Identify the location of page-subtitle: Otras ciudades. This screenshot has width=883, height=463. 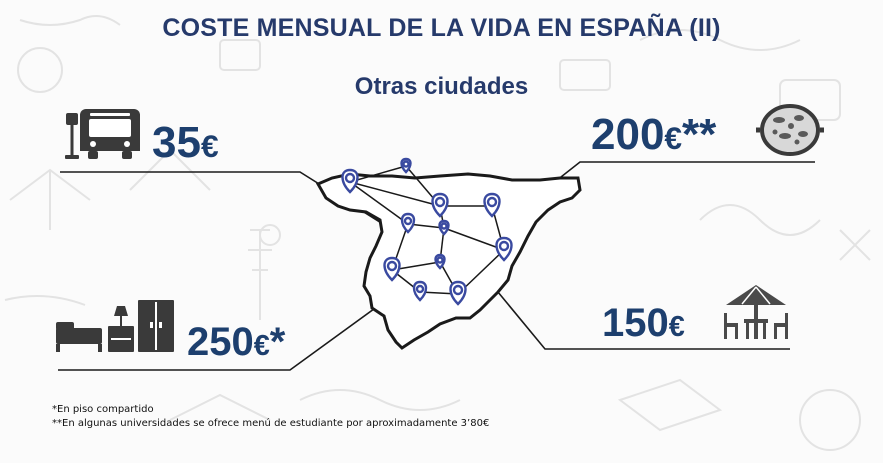
(441, 86).